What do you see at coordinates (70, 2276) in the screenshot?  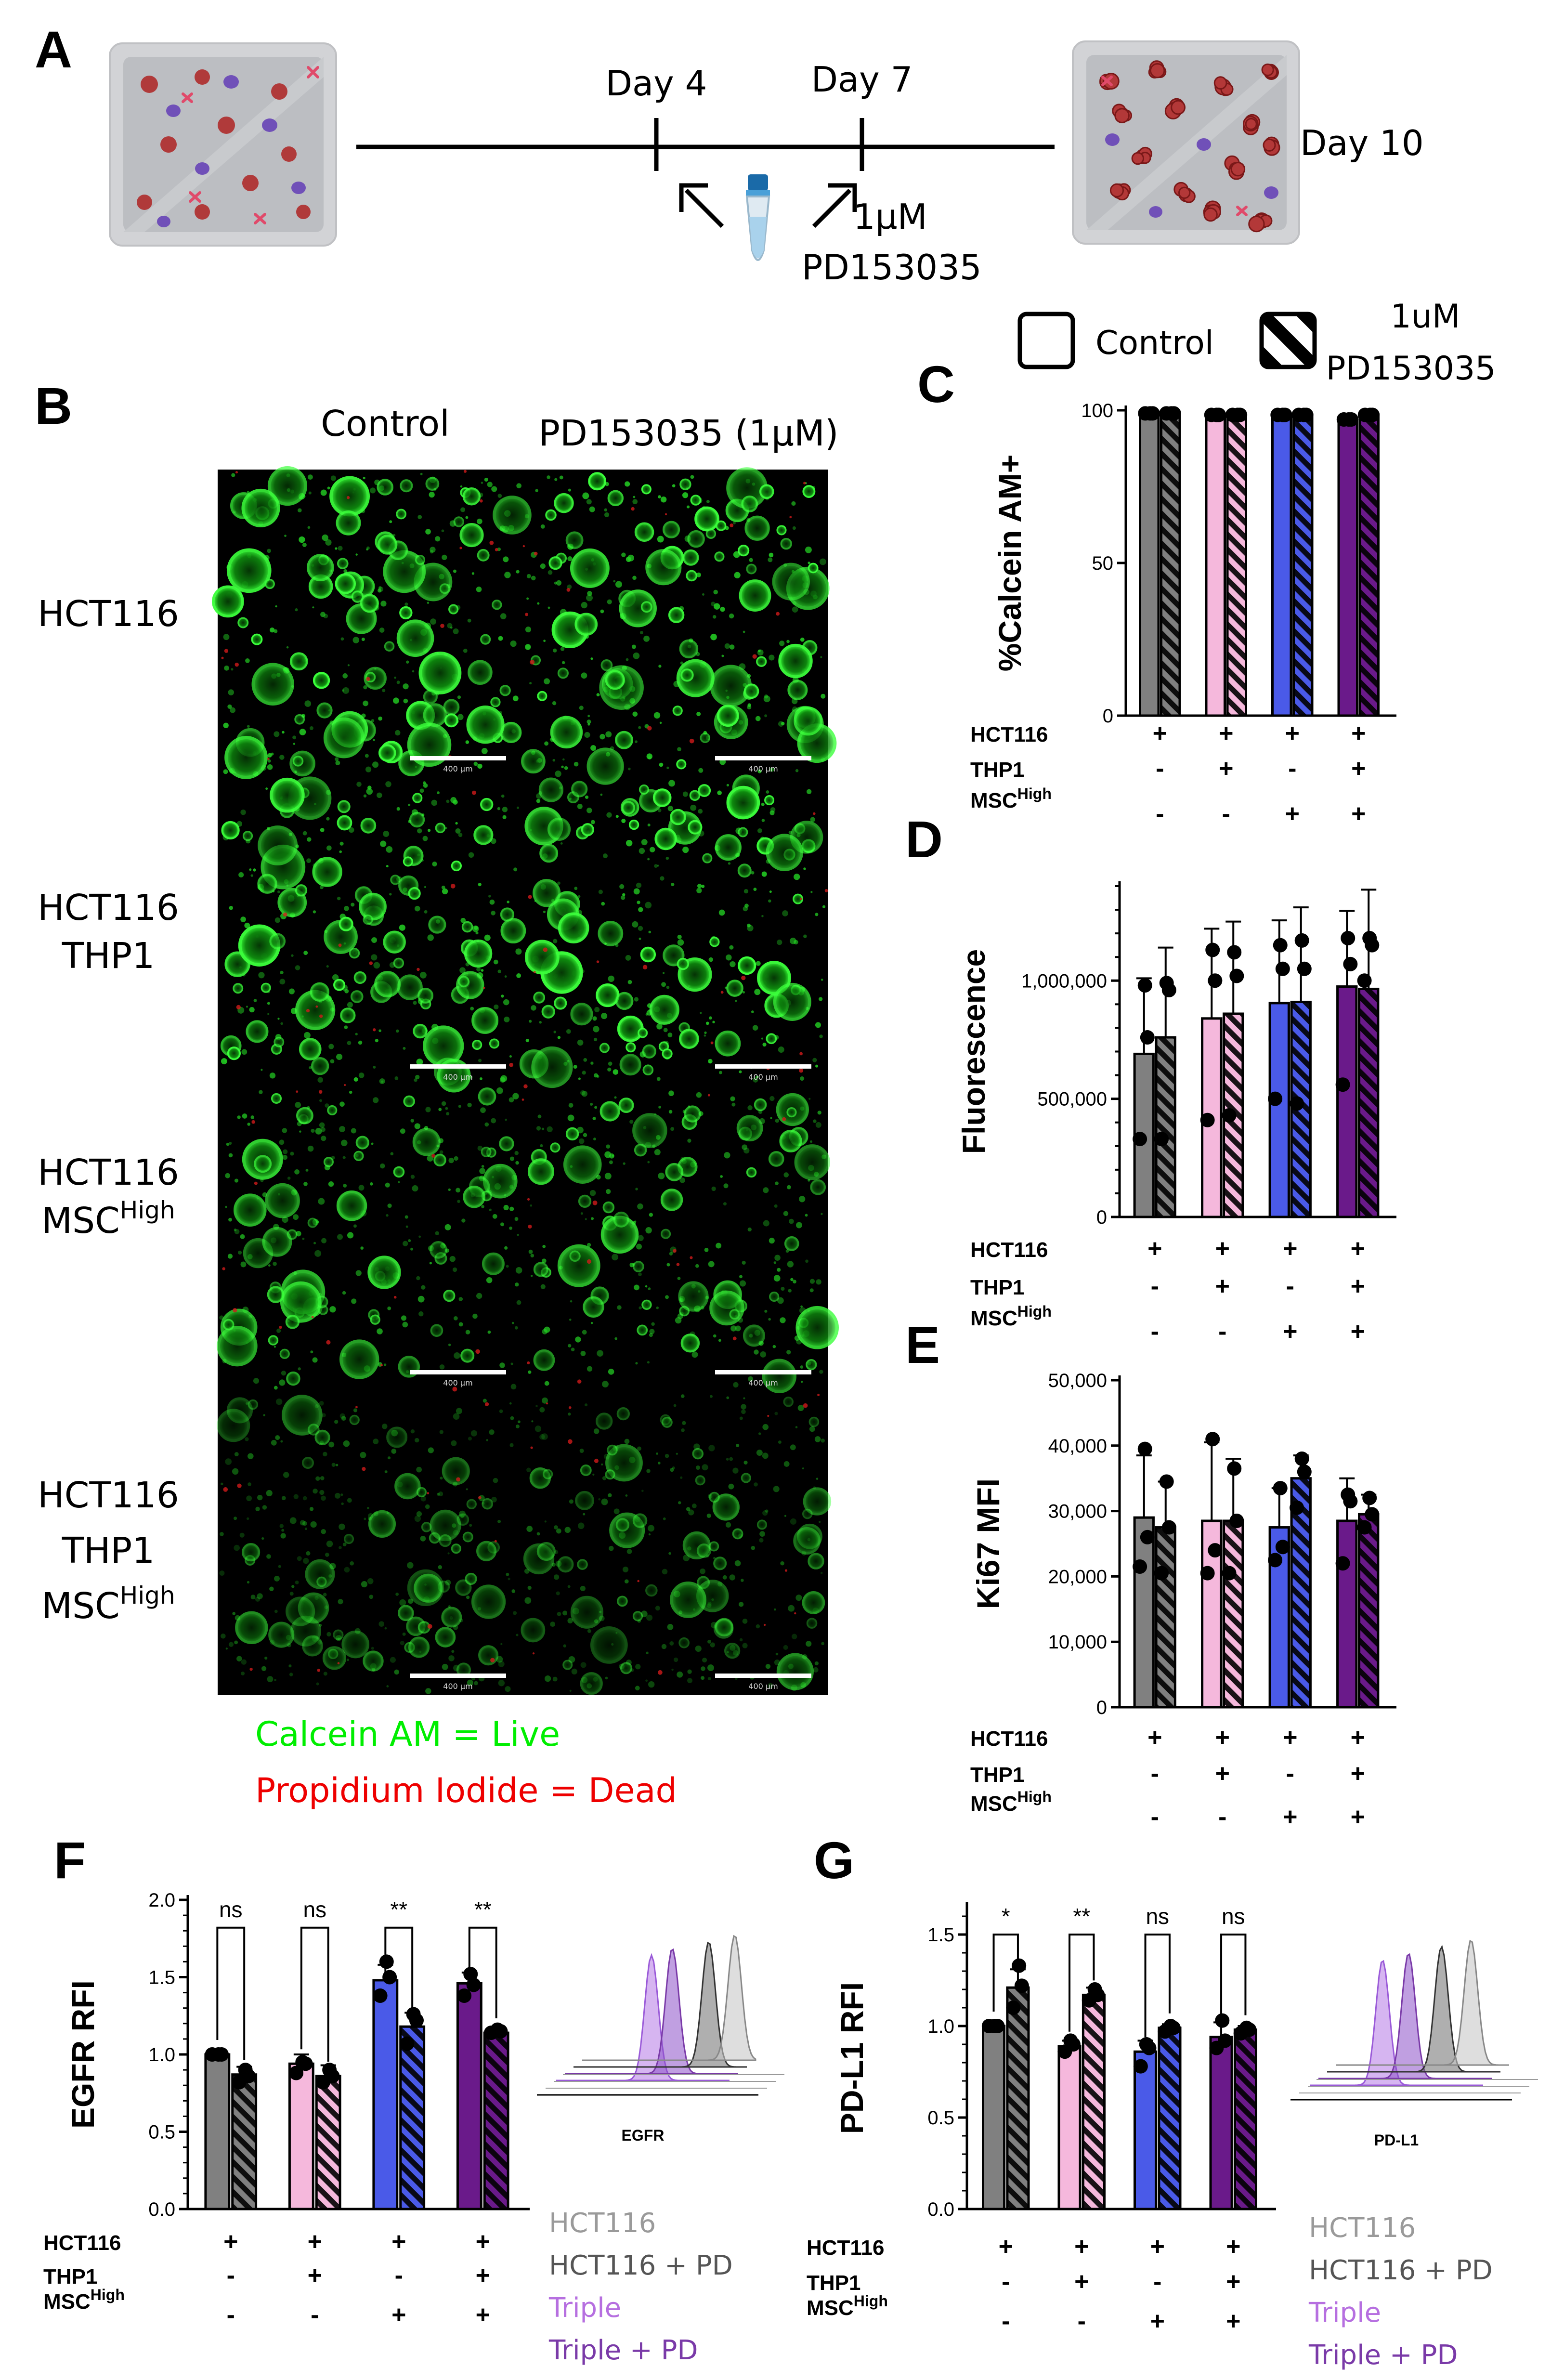 I see `group-row-label: THP1` at bounding box center [70, 2276].